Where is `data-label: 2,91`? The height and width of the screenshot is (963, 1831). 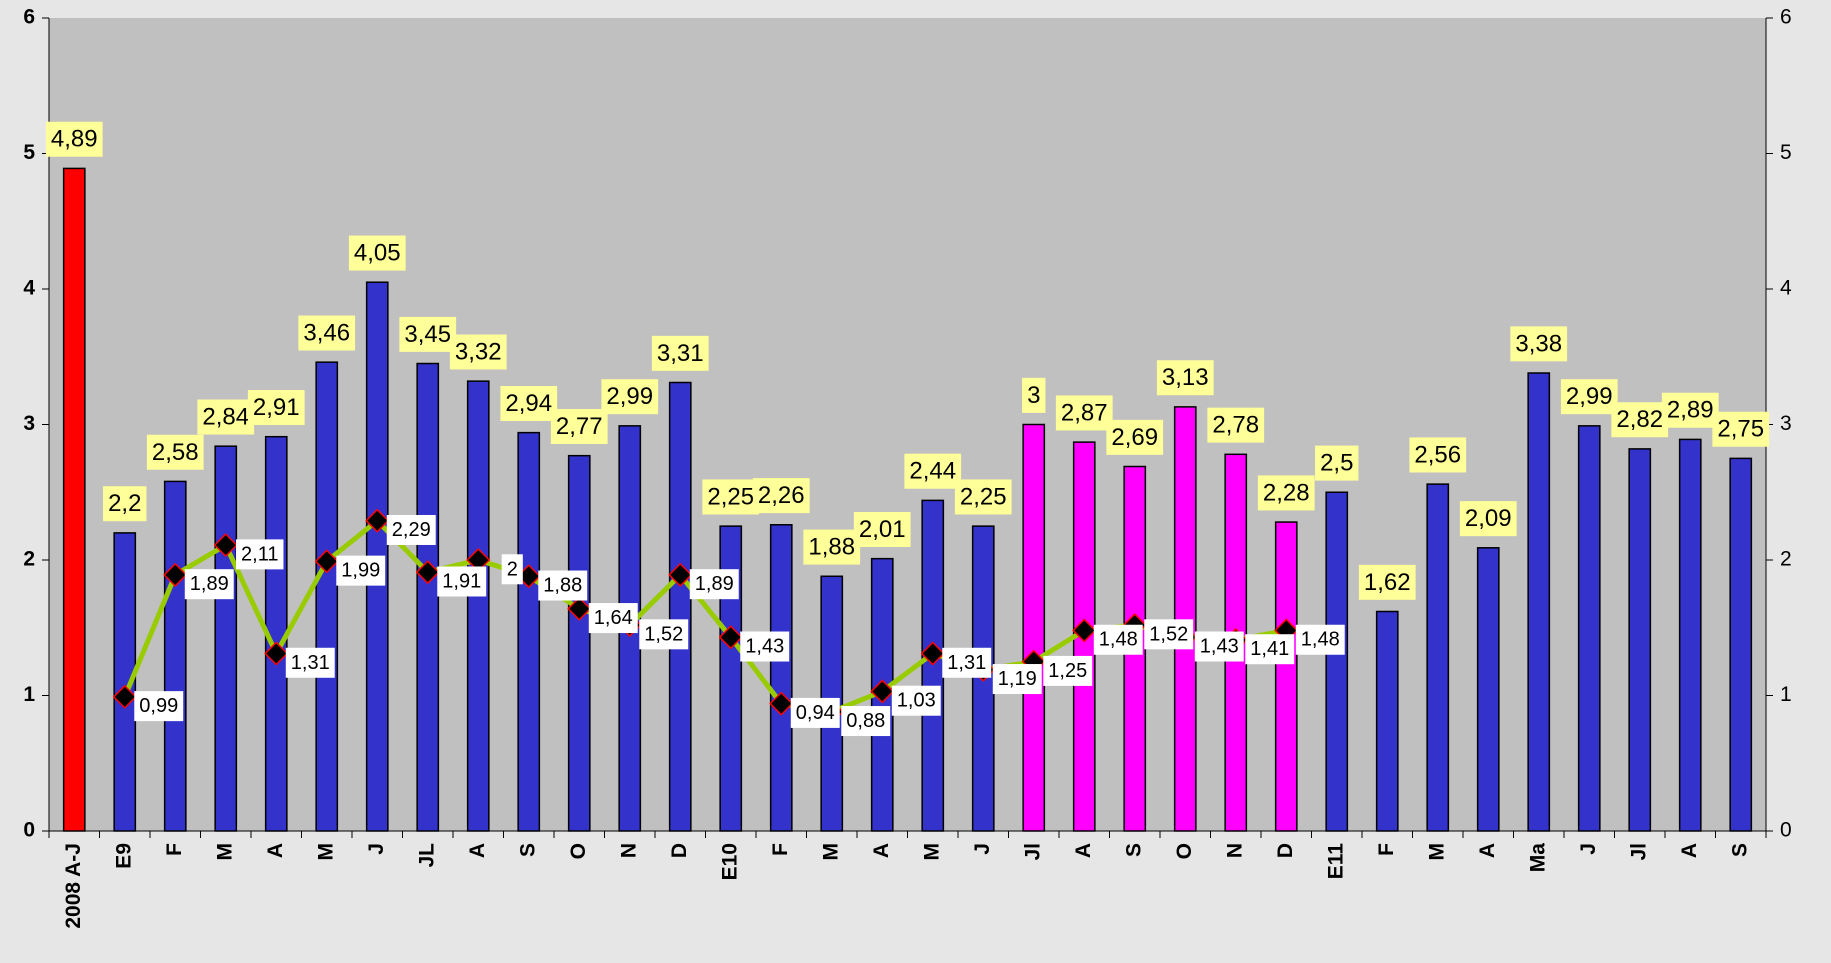 data-label: 2,91 is located at coordinates (276, 408).